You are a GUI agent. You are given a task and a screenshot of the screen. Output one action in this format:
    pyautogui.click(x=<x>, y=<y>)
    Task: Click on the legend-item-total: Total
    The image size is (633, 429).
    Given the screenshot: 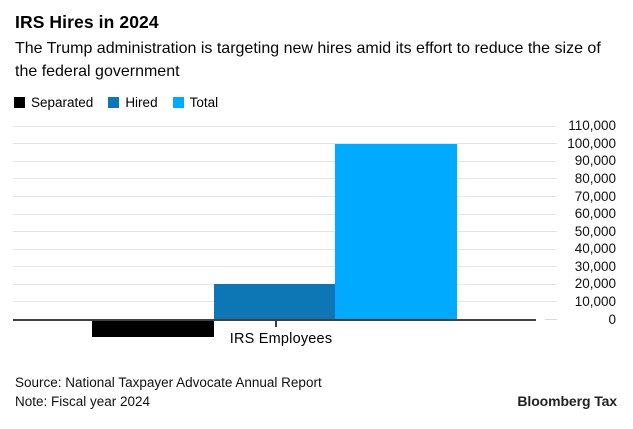 What is the action you would take?
    pyautogui.click(x=195, y=102)
    